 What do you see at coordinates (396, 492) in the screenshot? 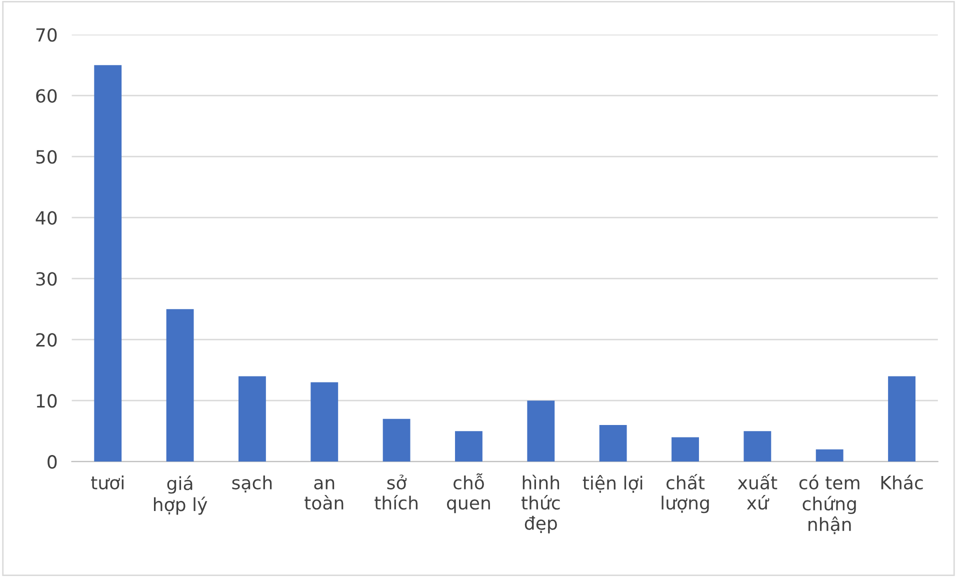
I see `x-tick-label: sở thích` at bounding box center [396, 492].